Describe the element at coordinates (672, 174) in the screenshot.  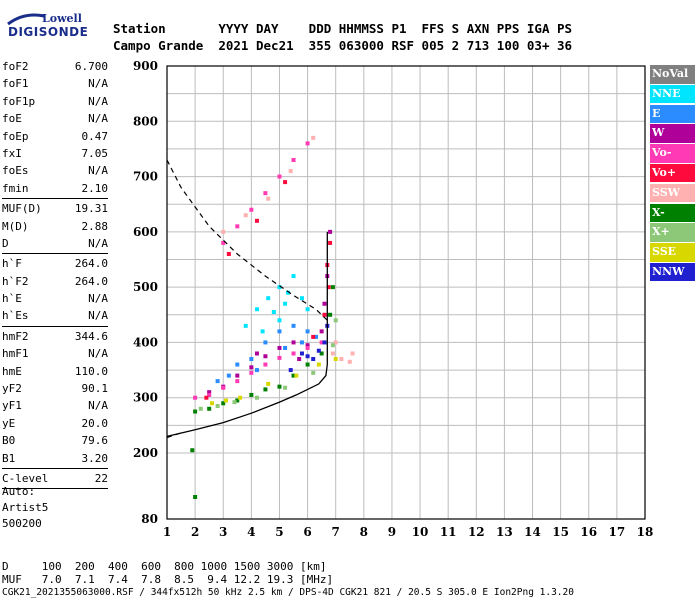
I see `polarization-legend: NoVal NNE E W Vo- Vo+ SSW X- X+ SSE NNW` at that location.